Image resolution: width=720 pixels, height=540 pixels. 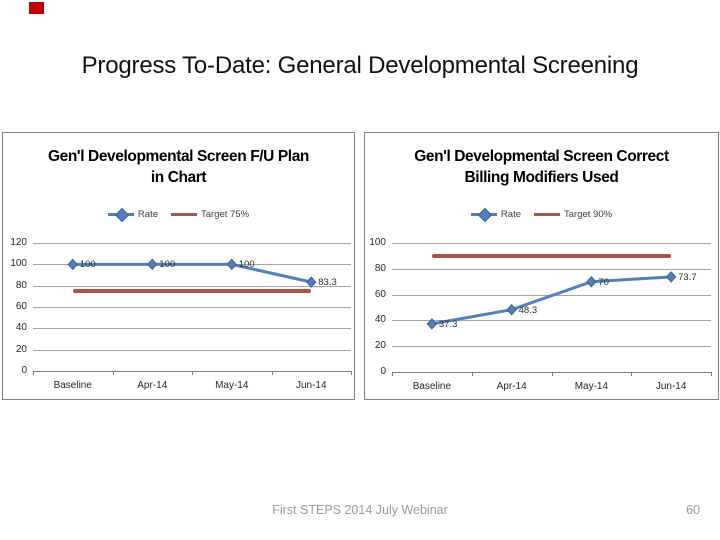 I want to click on data-point-label: 83.3, so click(x=327, y=283).